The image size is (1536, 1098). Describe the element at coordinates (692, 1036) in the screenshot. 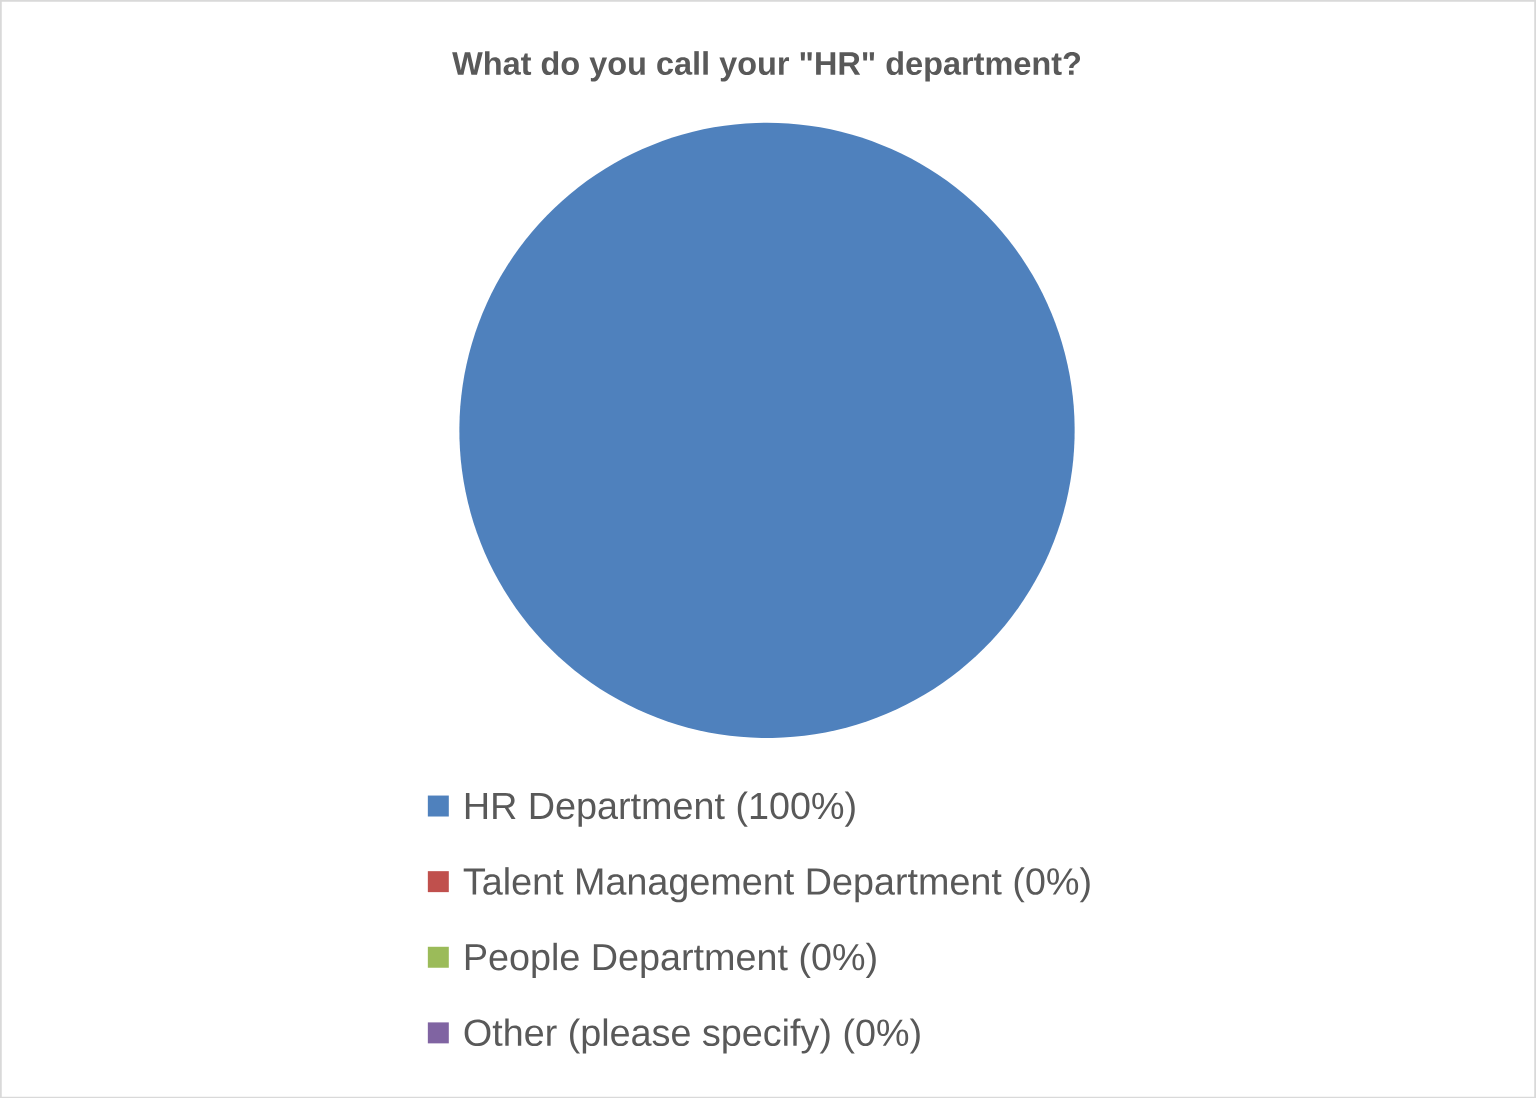

I see `legend-label: Other (please specify) (0%)` at that location.